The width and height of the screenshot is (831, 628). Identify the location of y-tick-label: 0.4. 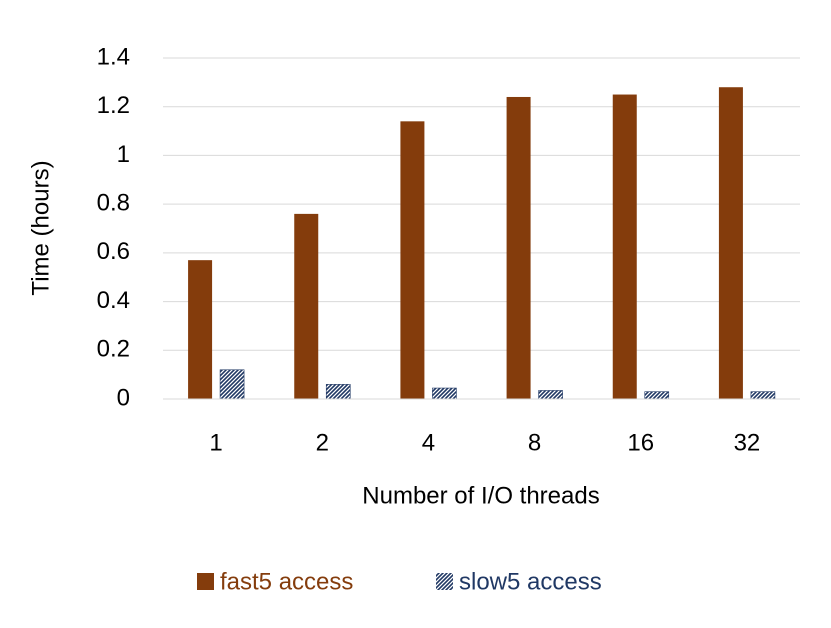
(113, 300).